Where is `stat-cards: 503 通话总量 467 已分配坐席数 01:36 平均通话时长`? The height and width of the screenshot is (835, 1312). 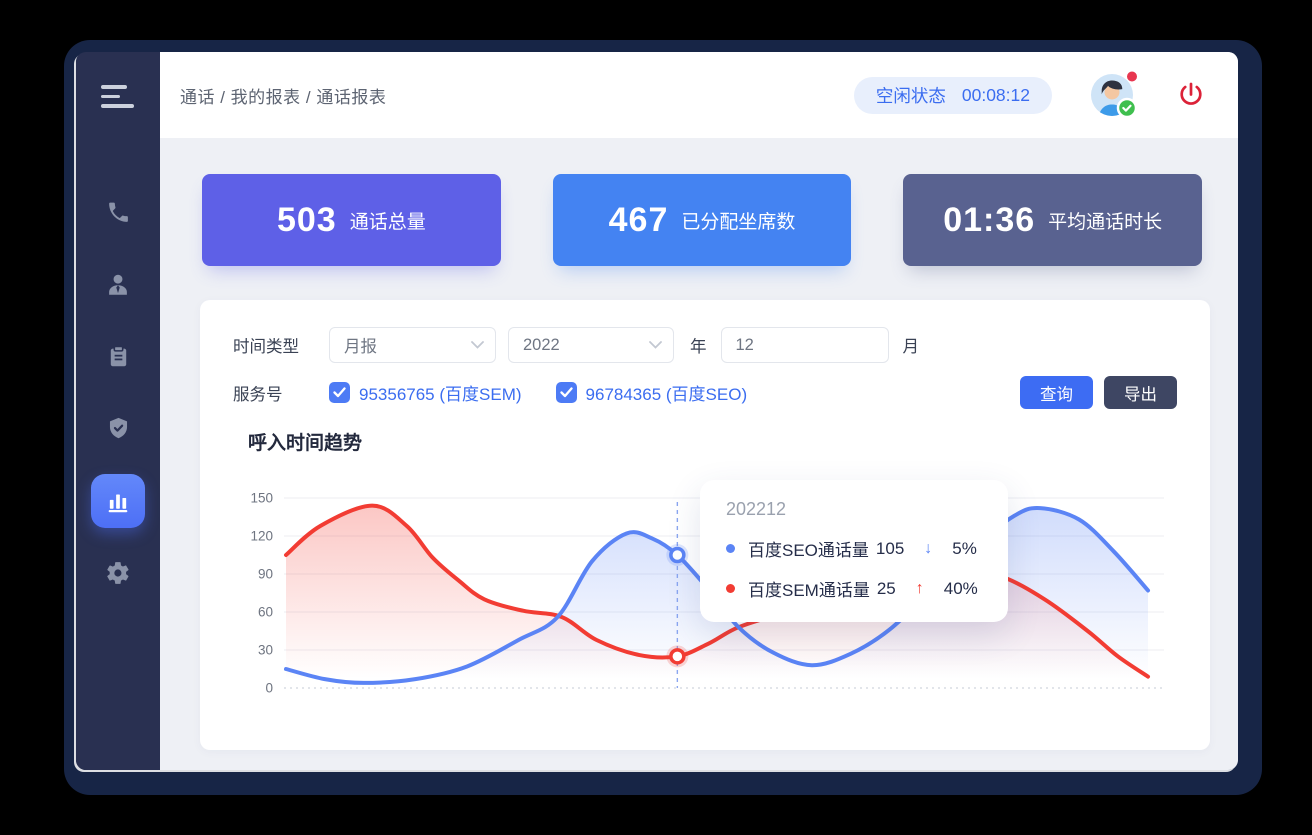
stat-cards: 503 通话总量 467 已分配坐席数 01:36 平均通话时长 is located at coordinates (699, 202).